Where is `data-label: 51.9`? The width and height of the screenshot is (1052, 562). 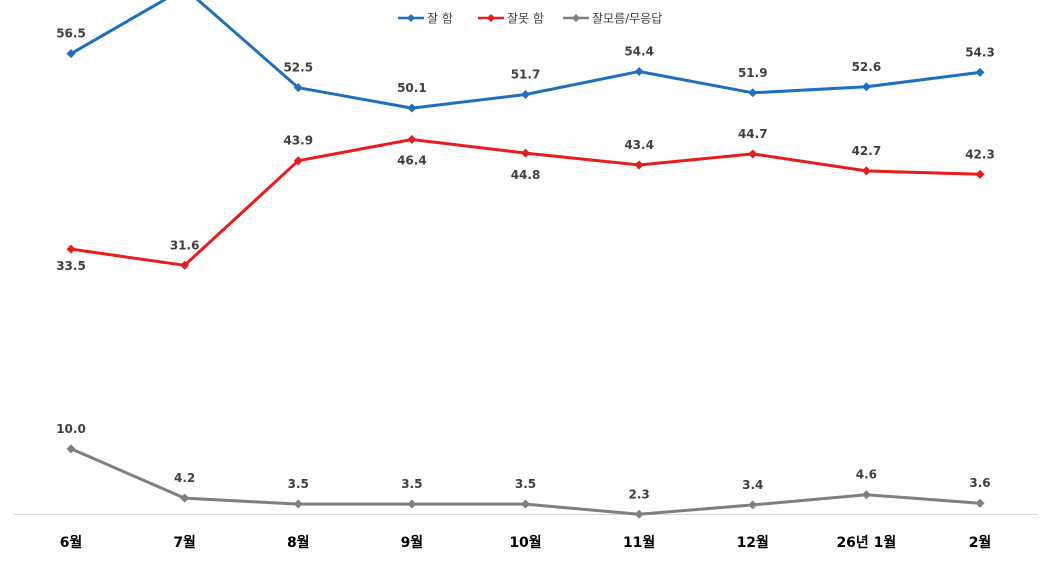 data-label: 51.9 is located at coordinates (753, 73).